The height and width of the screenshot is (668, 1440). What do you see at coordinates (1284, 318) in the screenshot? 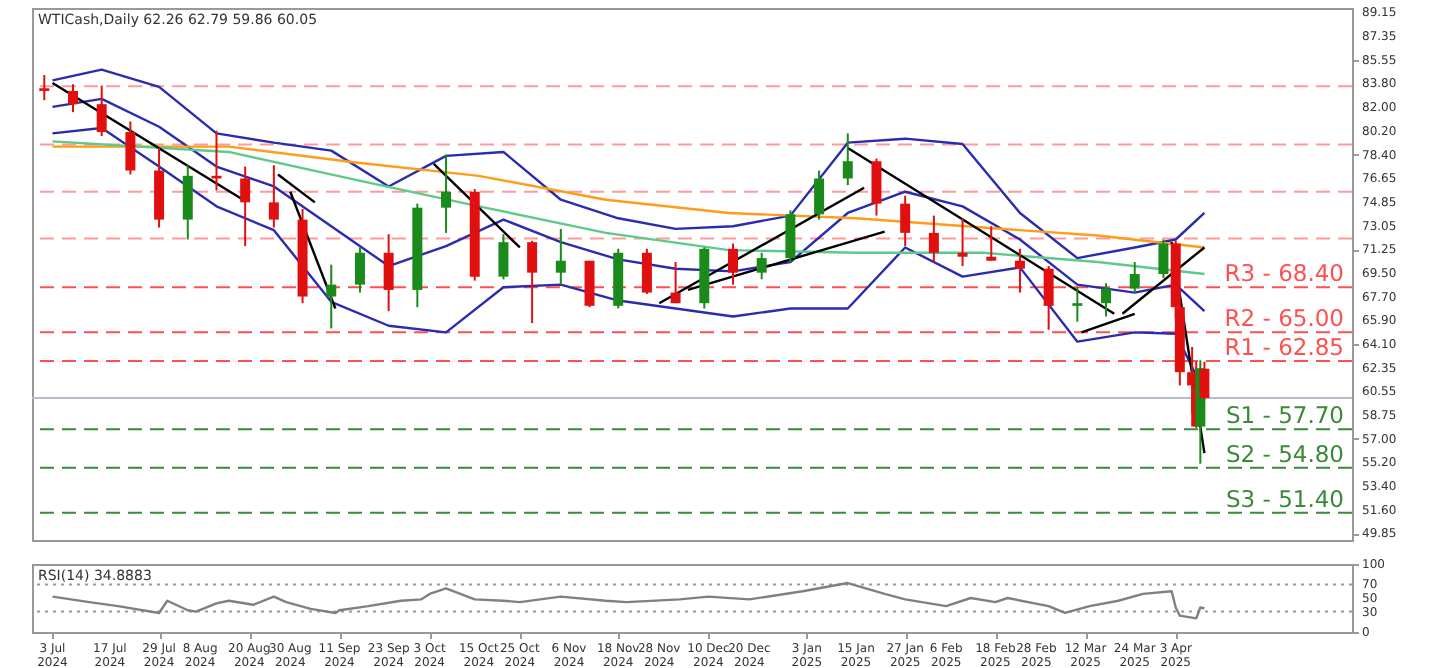
I see `ref-line-label: R2 - 65.00` at bounding box center [1284, 318].